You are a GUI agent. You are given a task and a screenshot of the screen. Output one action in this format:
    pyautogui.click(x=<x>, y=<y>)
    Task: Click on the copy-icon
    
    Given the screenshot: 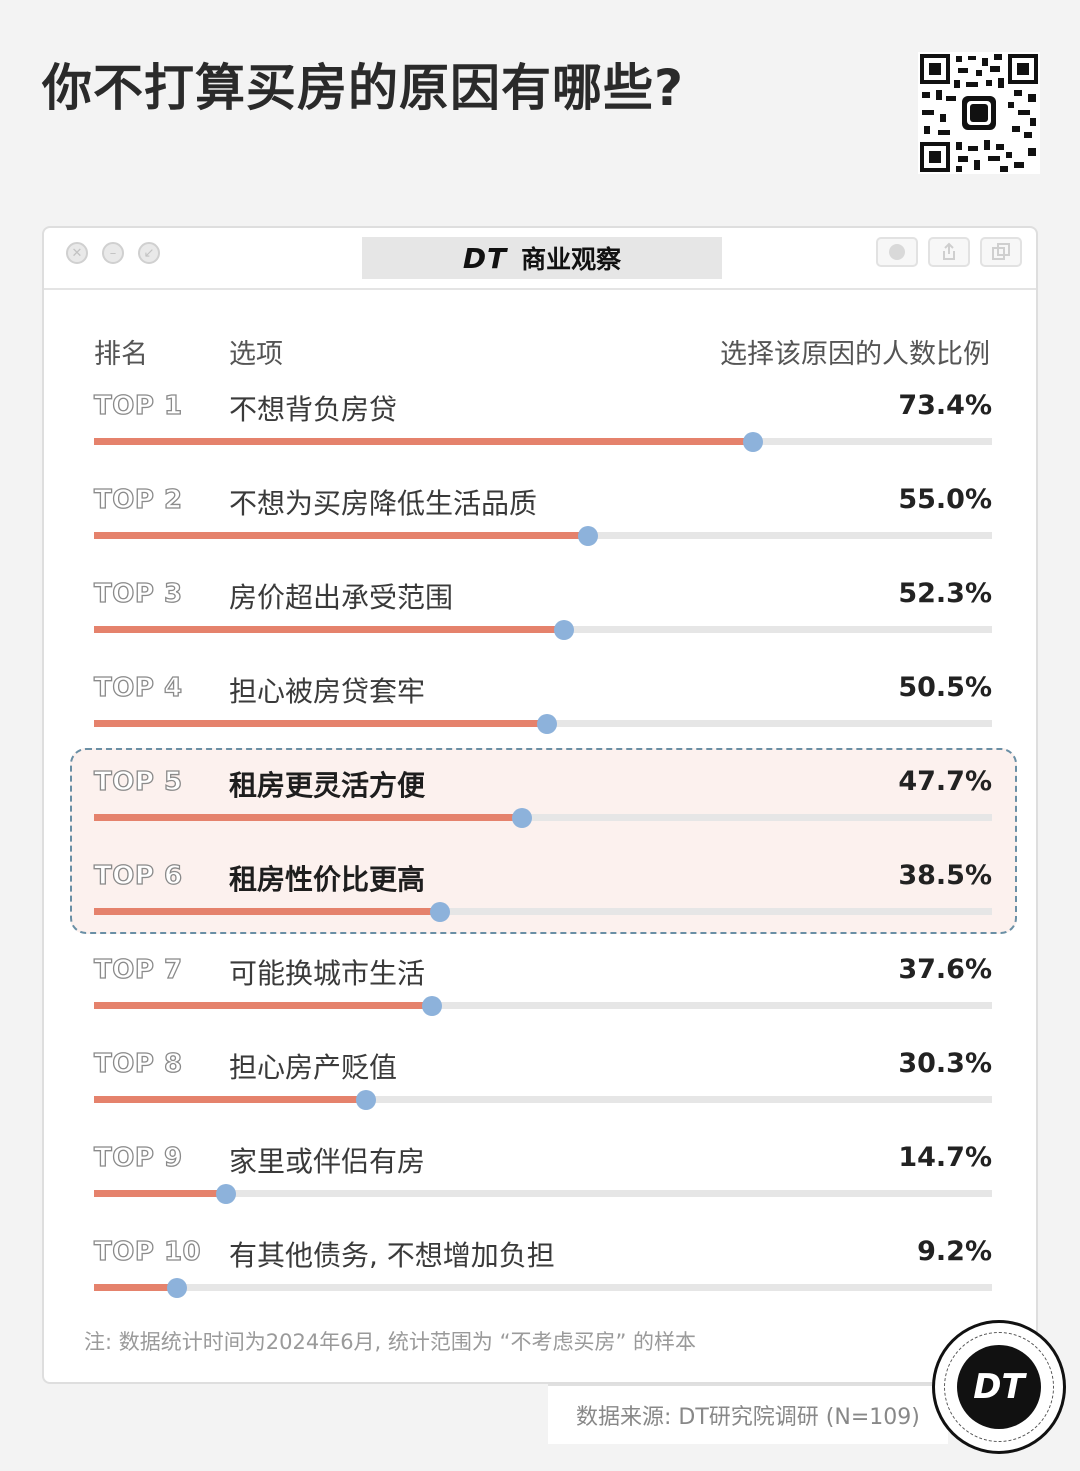 What is the action you would take?
    pyautogui.click(x=1001, y=252)
    